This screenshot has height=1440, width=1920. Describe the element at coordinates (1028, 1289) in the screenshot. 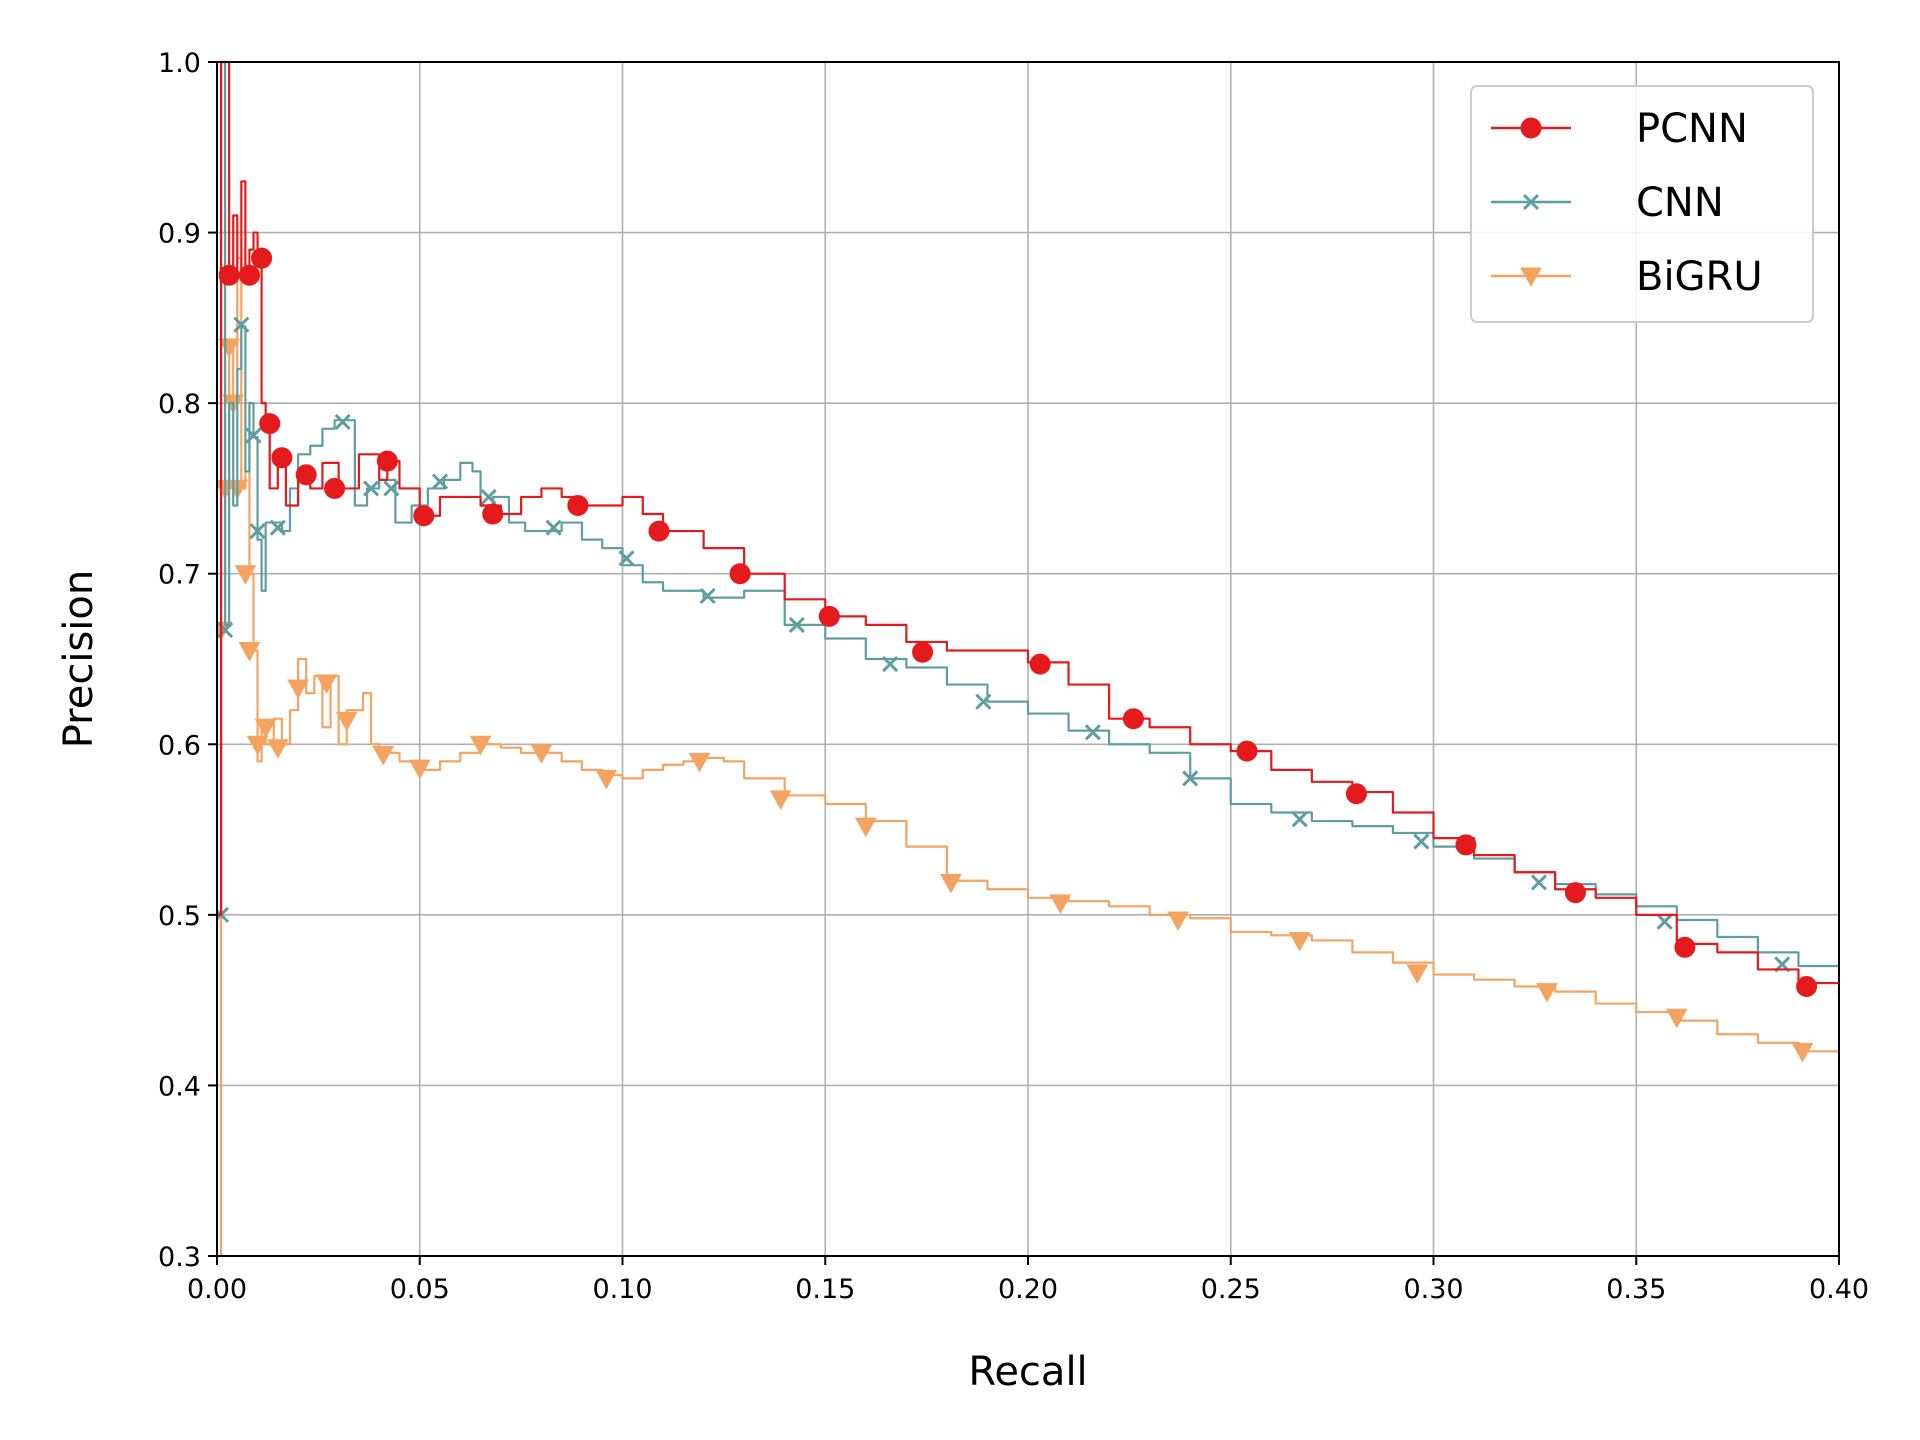

I see `x-tick-label: 0.20` at that location.